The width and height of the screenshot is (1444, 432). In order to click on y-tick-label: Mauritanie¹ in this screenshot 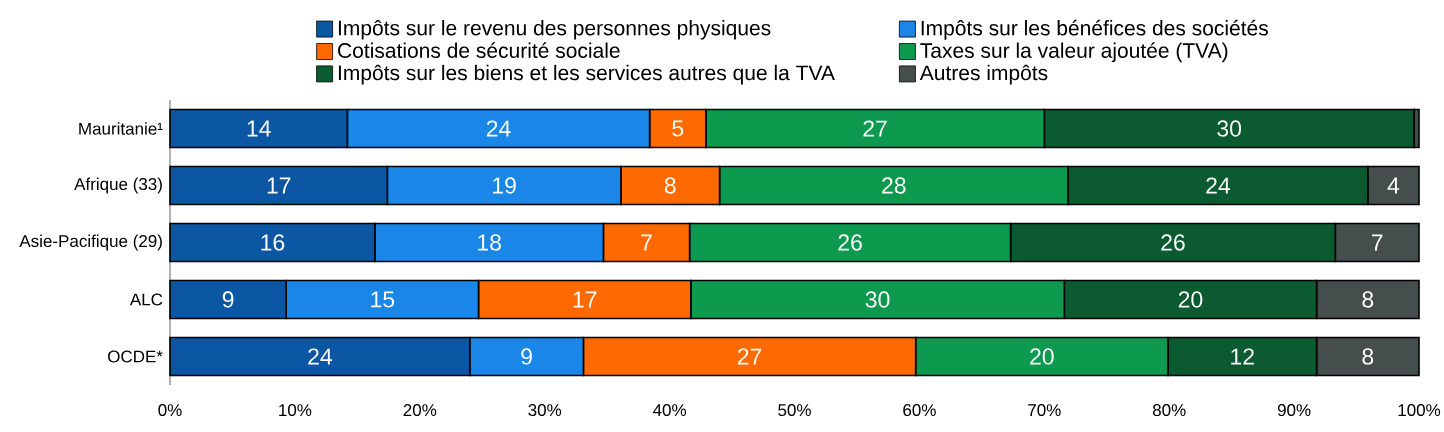, I will do `click(121, 128)`.